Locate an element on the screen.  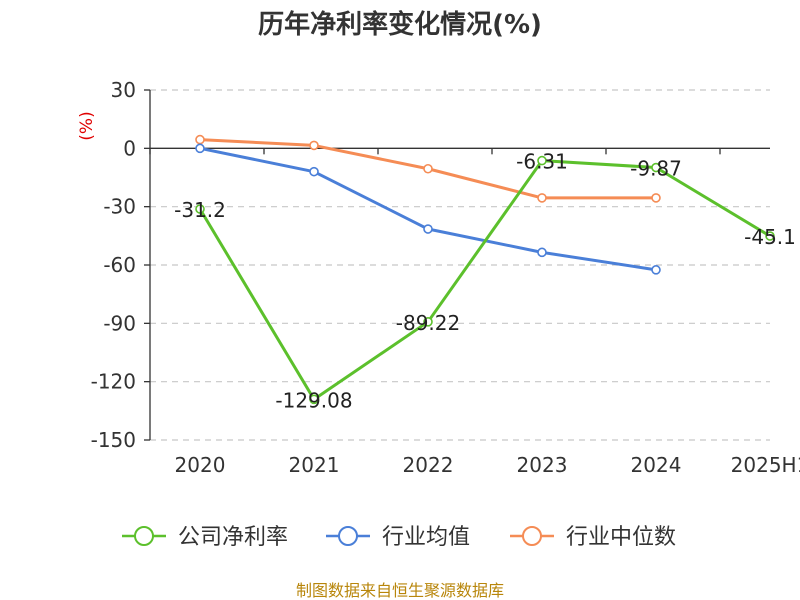
data-label: -45.1 is located at coordinates (770, 237).